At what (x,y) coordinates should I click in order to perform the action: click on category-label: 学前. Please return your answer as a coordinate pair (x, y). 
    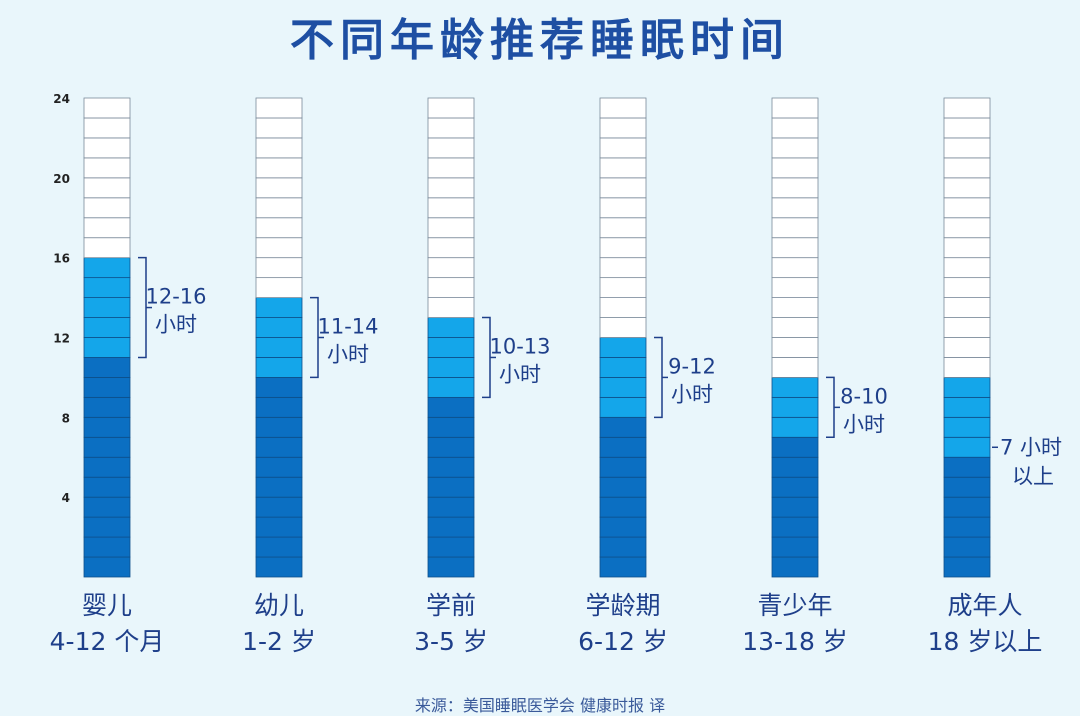
    Looking at the image, I should click on (451, 605).